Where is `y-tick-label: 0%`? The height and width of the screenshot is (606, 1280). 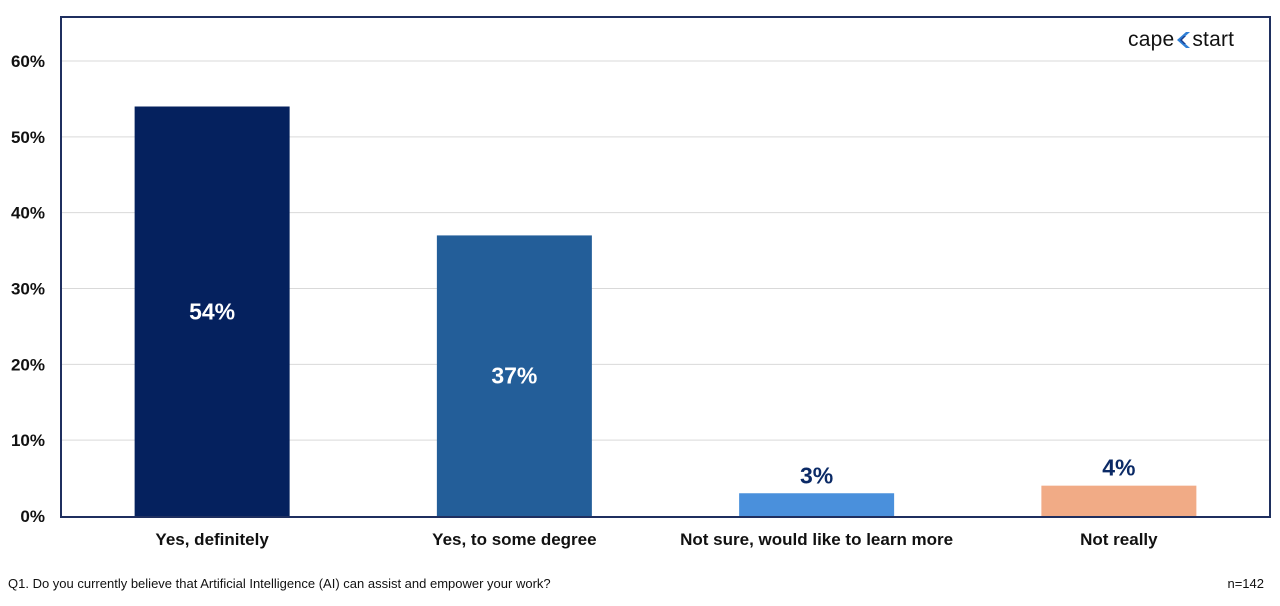
y-tick-label: 0% is located at coordinates (32, 516).